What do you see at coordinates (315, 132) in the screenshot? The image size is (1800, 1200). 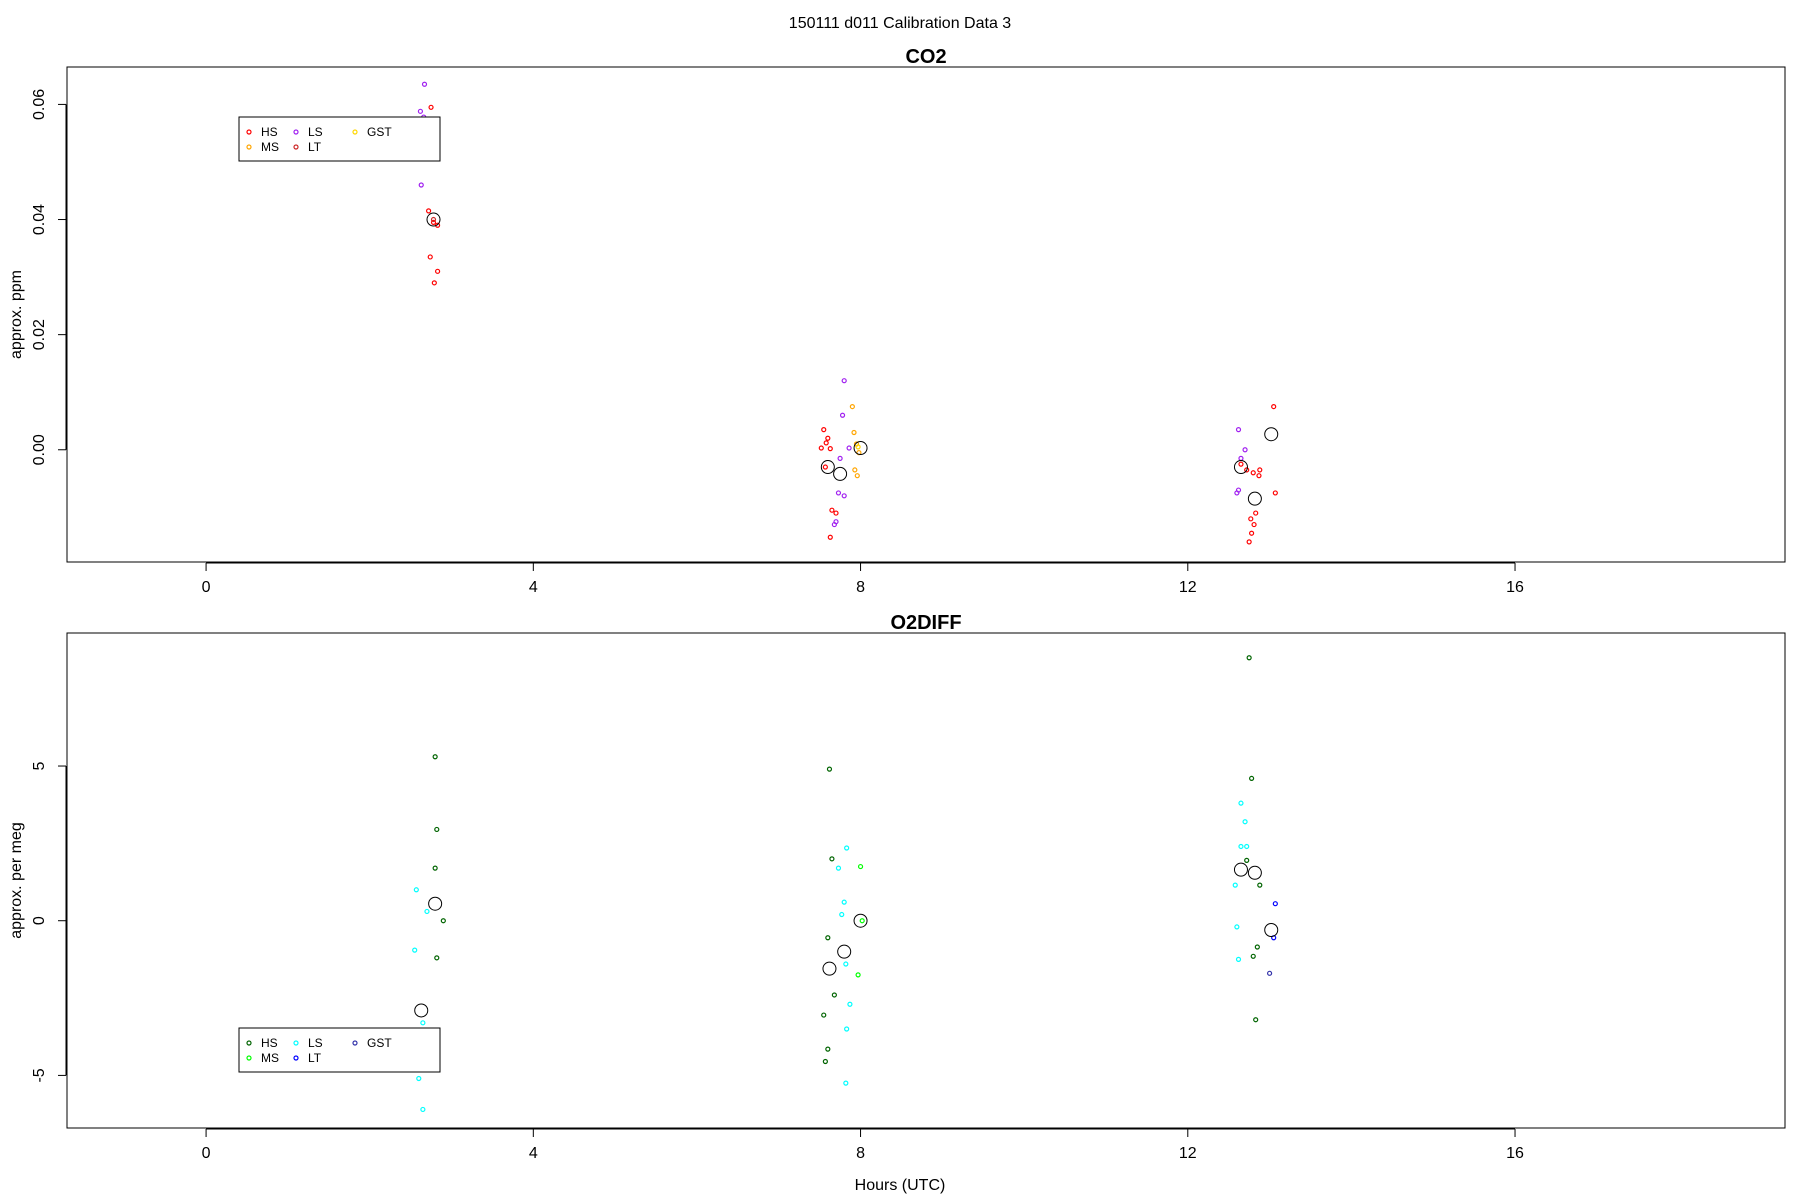 I see `legend-label: LS` at bounding box center [315, 132].